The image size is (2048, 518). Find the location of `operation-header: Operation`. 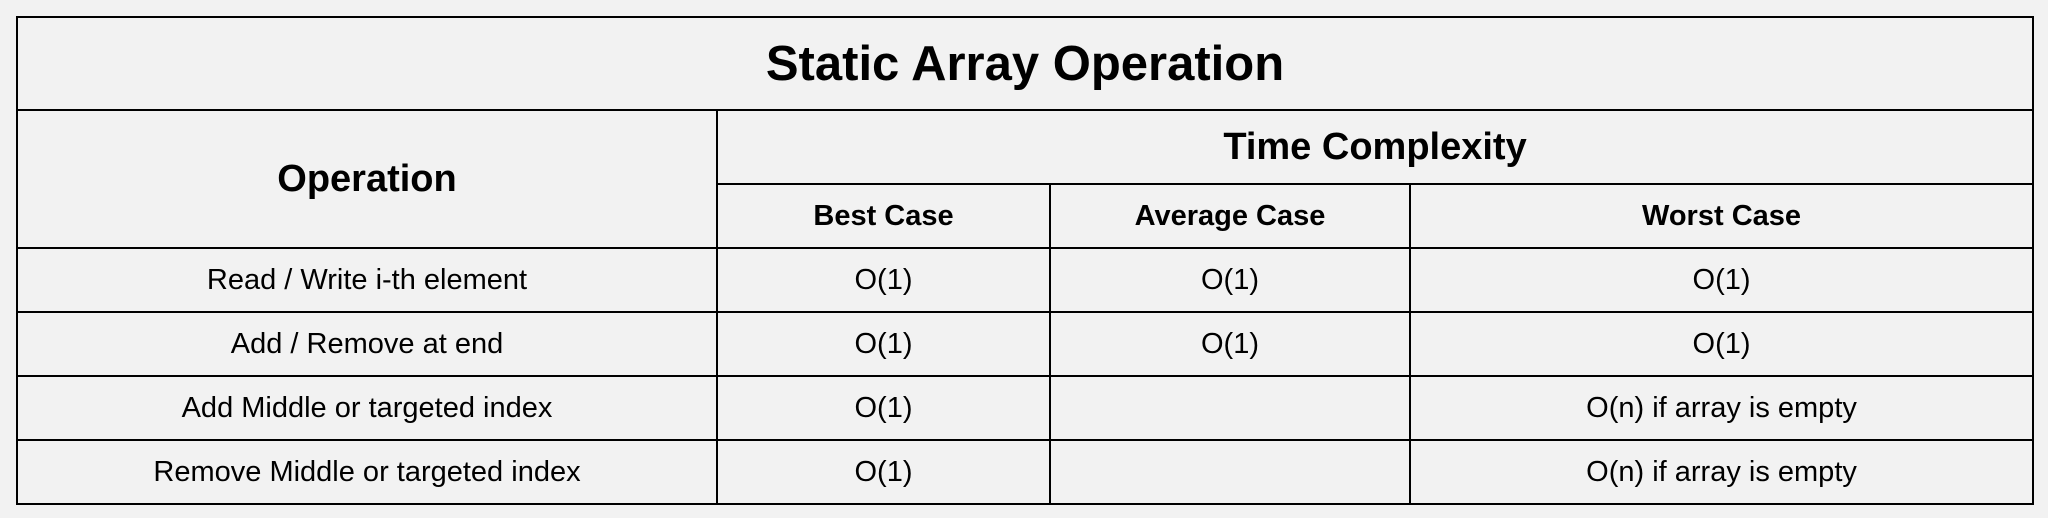

operation-header: Operation is located at coordinates (367, 179).